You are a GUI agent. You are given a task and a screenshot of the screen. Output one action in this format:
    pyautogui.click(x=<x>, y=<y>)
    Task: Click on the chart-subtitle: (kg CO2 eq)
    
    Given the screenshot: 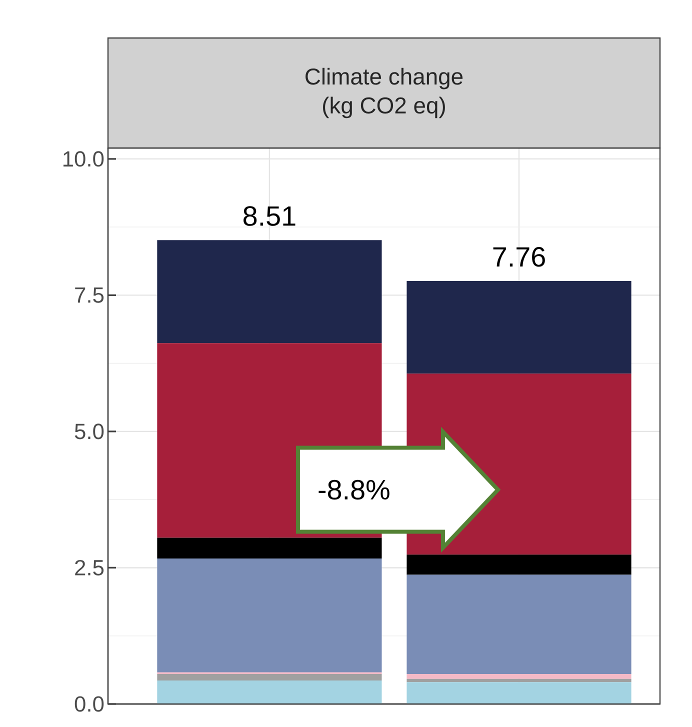 What is the action you would take?
    pyautogui.click(x=384, y=107)
    